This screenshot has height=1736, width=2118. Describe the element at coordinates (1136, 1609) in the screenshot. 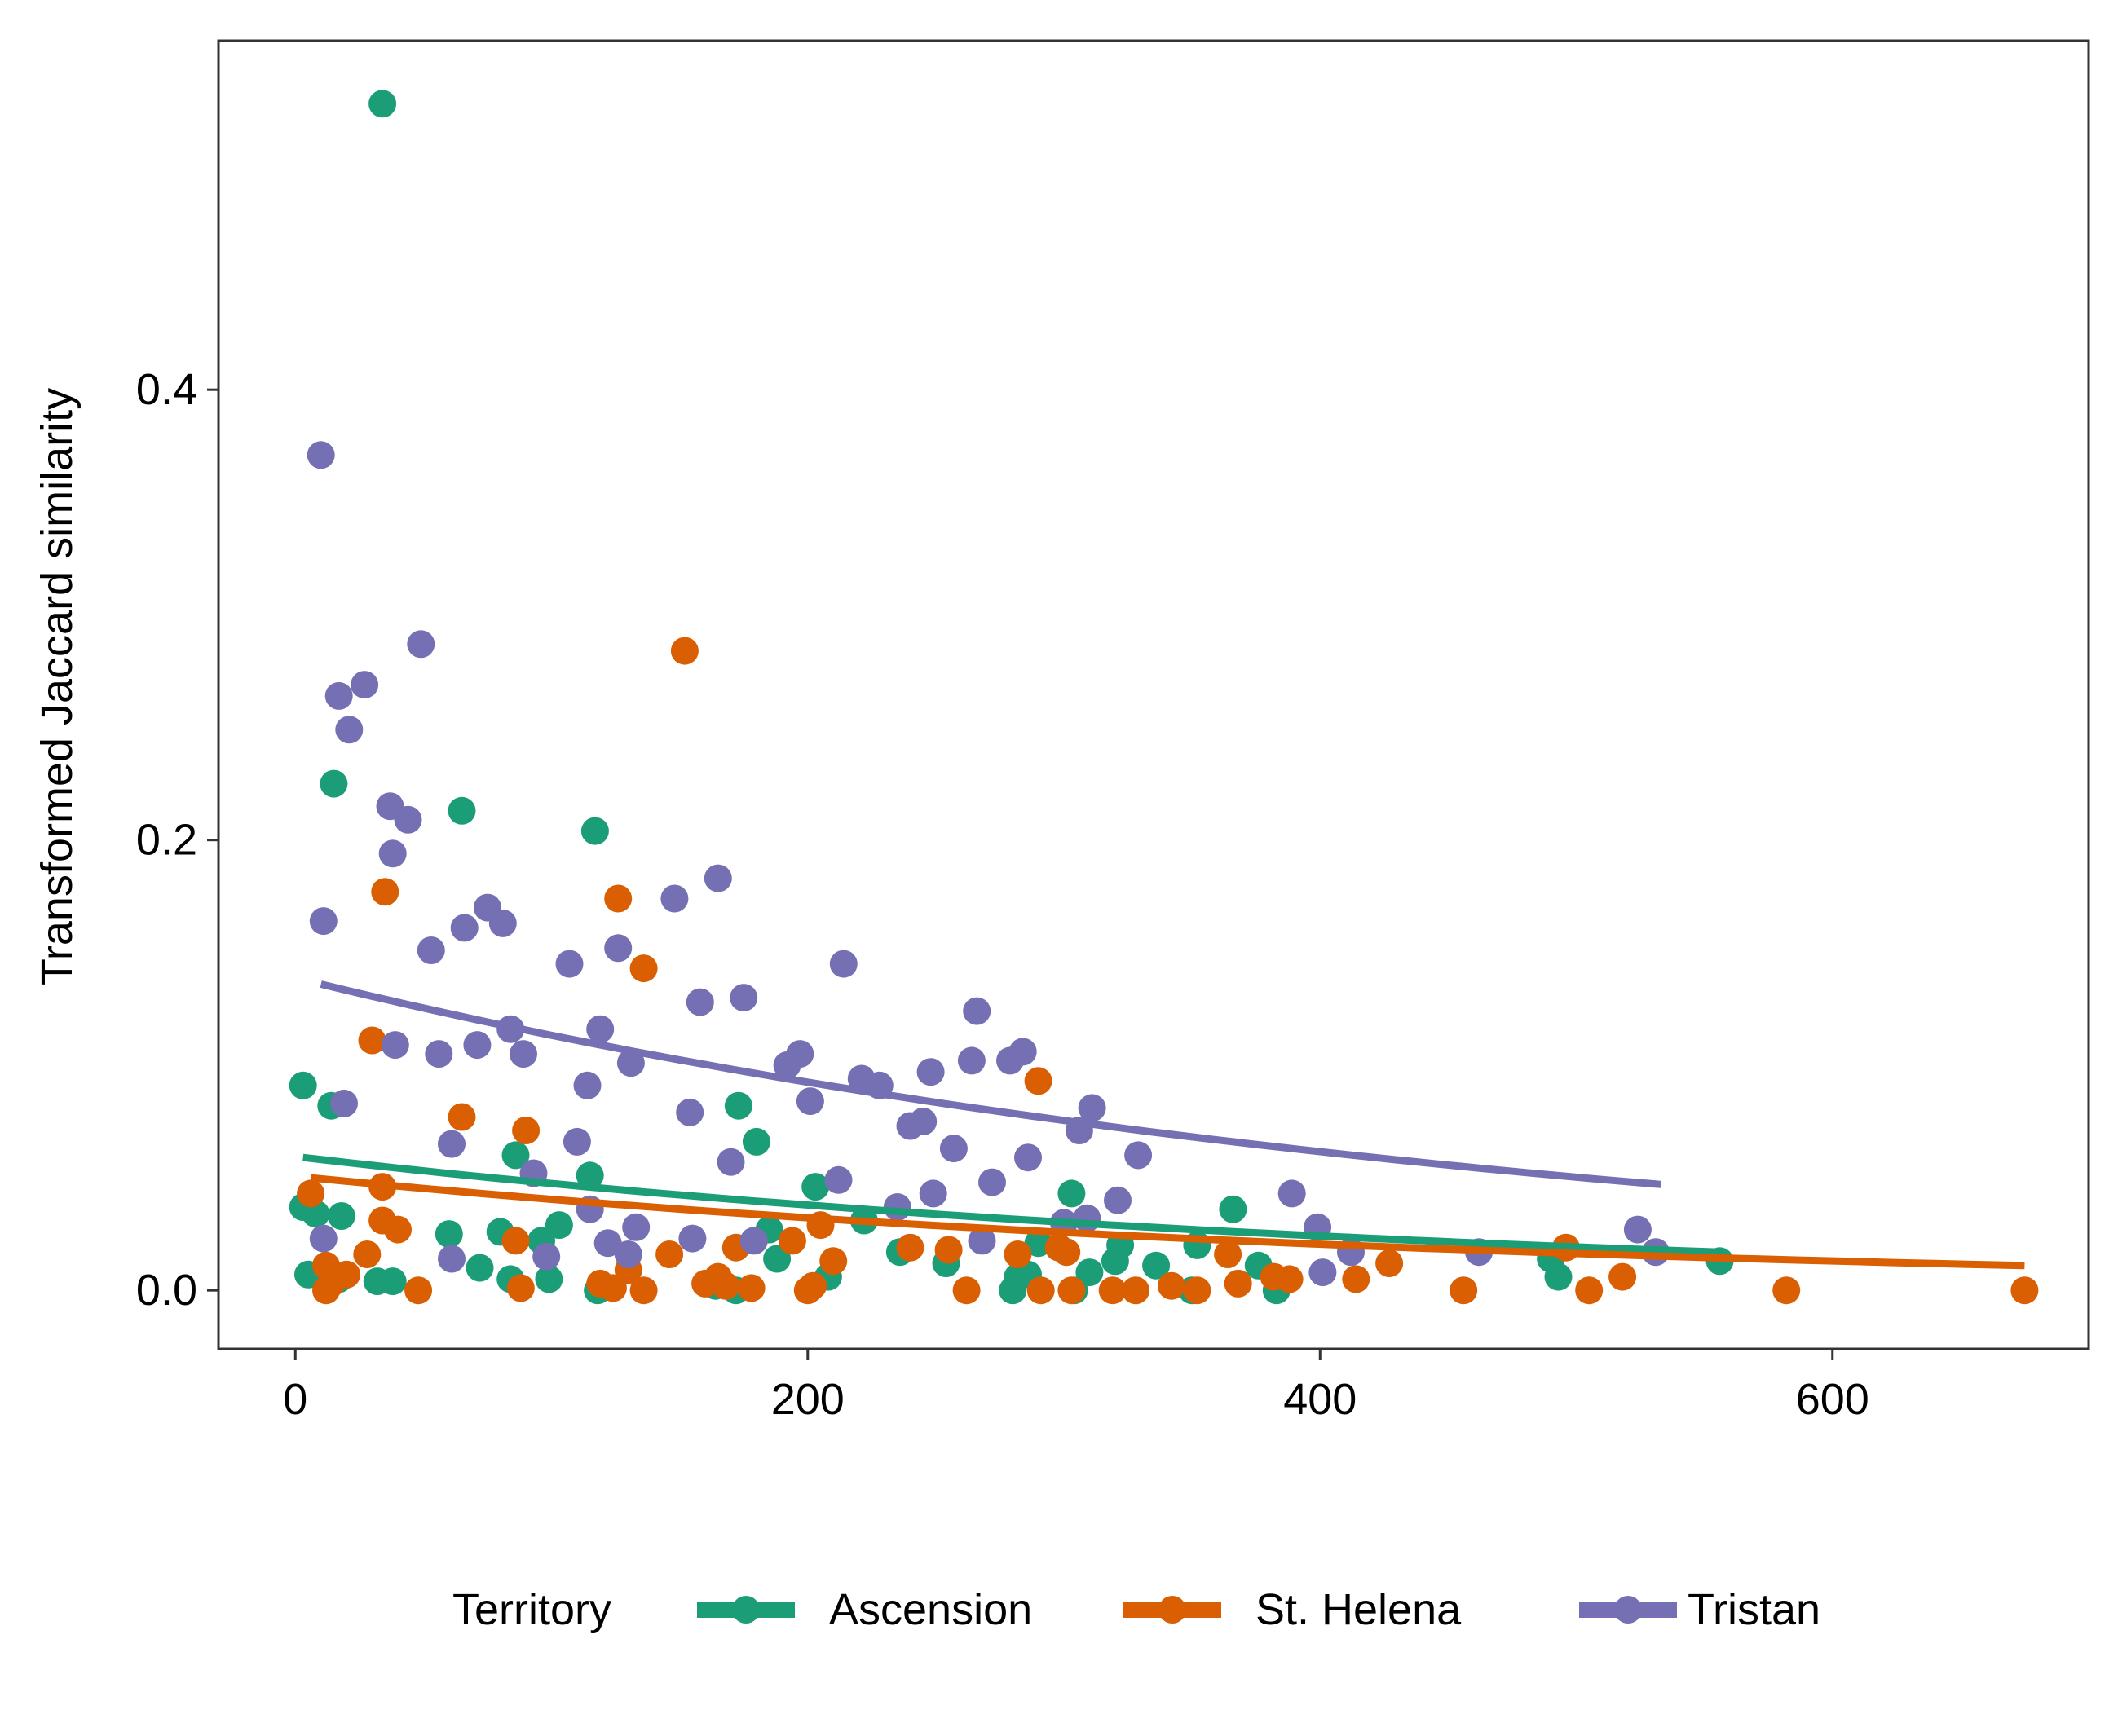

I see `legend: Territory Ascension St. Helena Tristan` at that location.